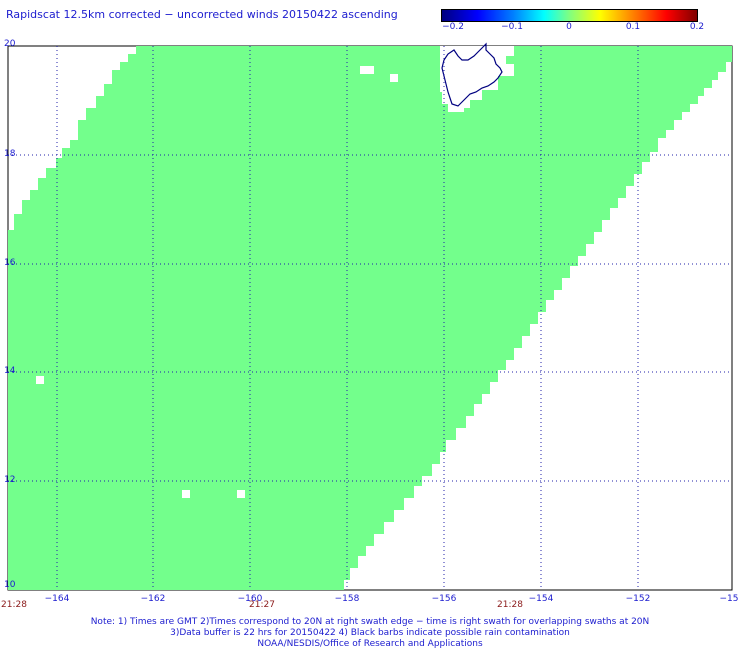 This screenshot has height=650, width=740. What do you see at coordinates (10, 480) in the screenshot?
I see `lat-label: 12` at bounding box center [10, 480].